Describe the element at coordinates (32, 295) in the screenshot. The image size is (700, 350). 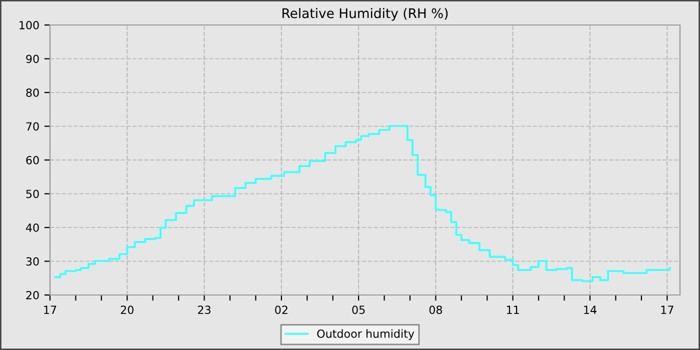
I see `y-tick-label: 20` at that location.